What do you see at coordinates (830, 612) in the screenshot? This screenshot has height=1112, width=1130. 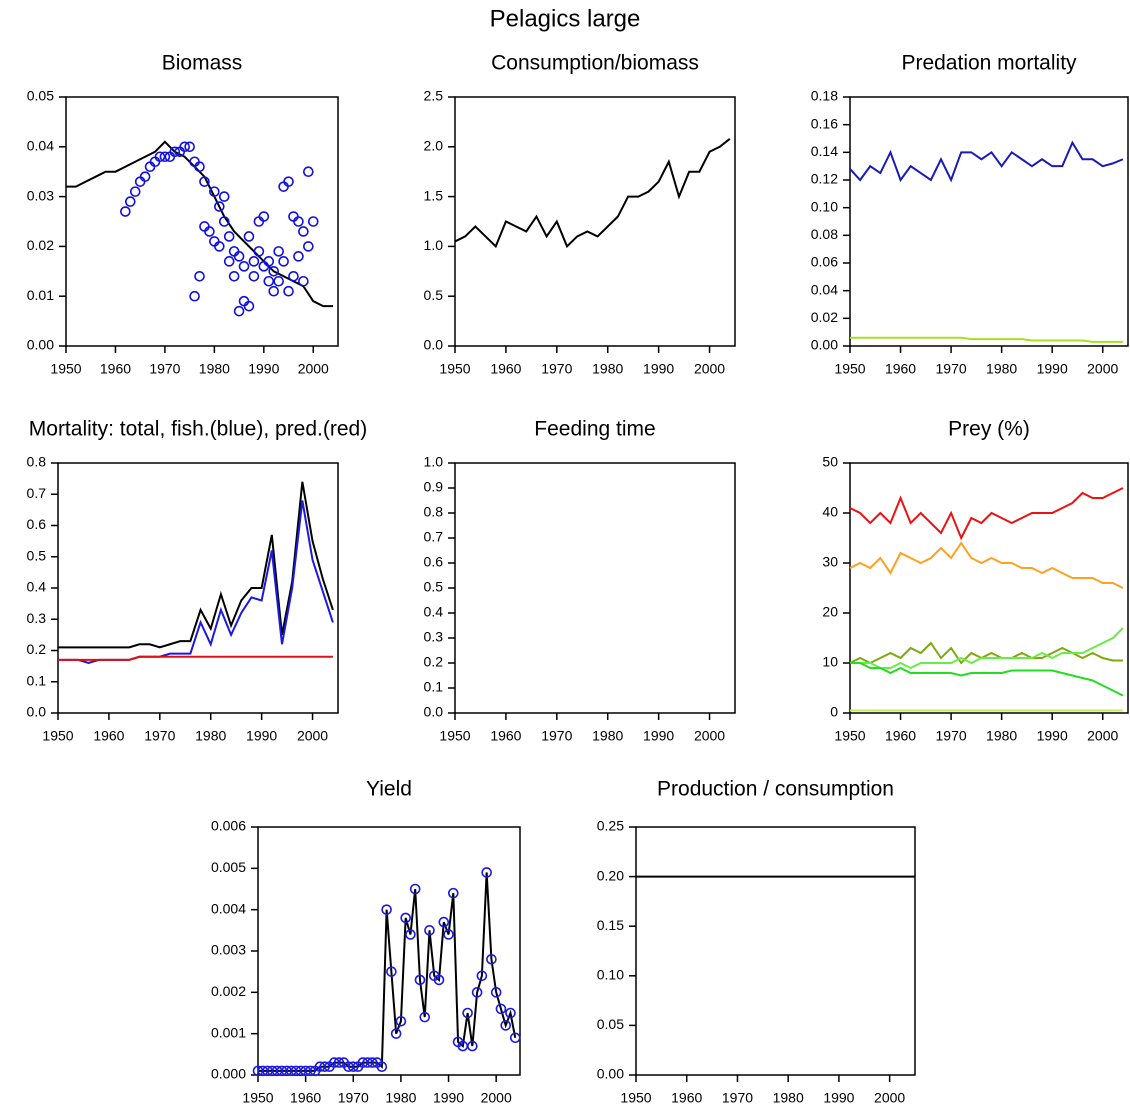 I see `y-tick-label: 20` at bounding box center [830, 612].